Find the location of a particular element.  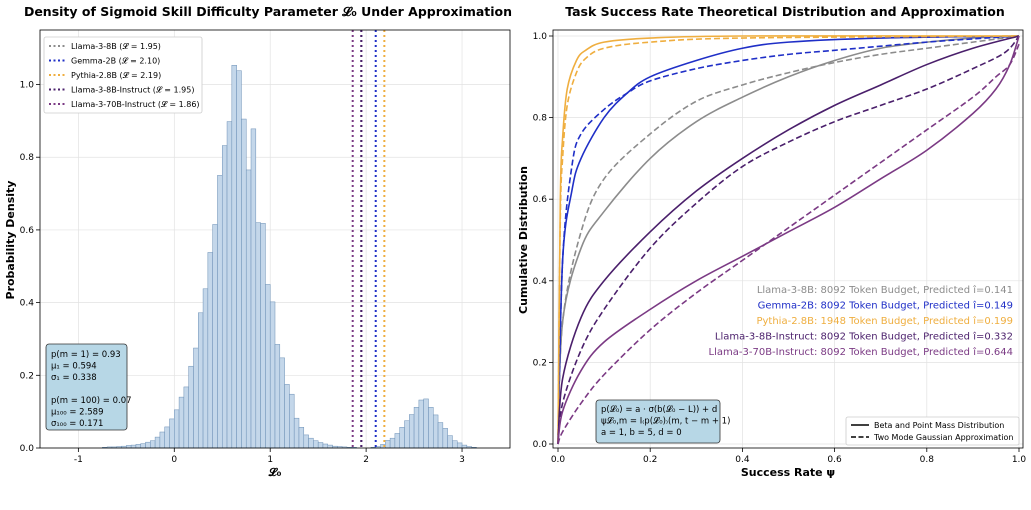

x-tick-label: -1 is located at coordinates (78, 460).